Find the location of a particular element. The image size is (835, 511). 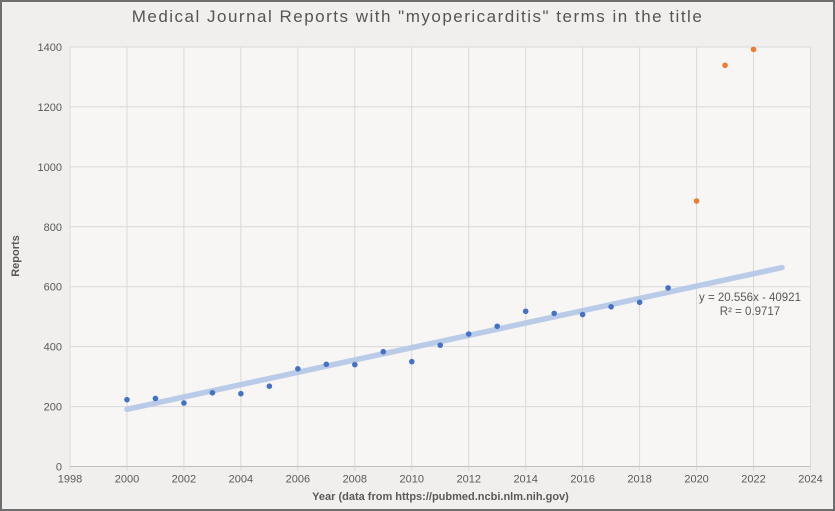

y-tick-label: 800 is located at coordinates (53, 228).